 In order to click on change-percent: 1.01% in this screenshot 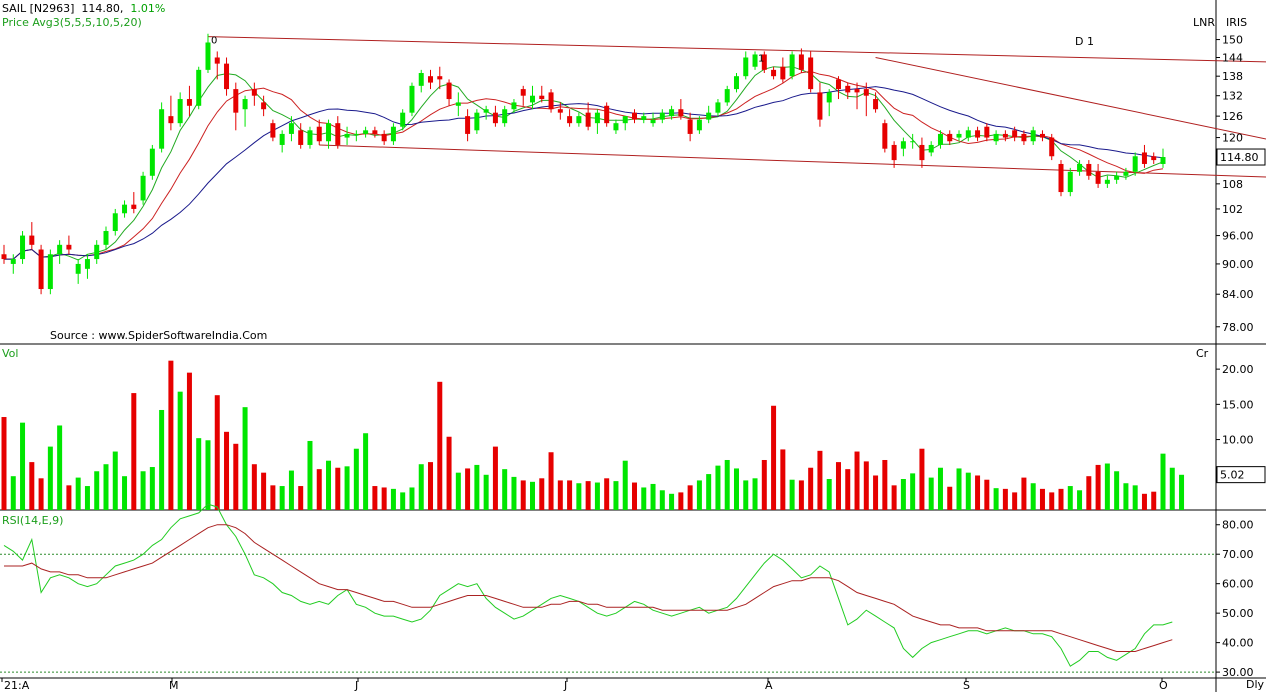, I will do `click(148, 8)`.